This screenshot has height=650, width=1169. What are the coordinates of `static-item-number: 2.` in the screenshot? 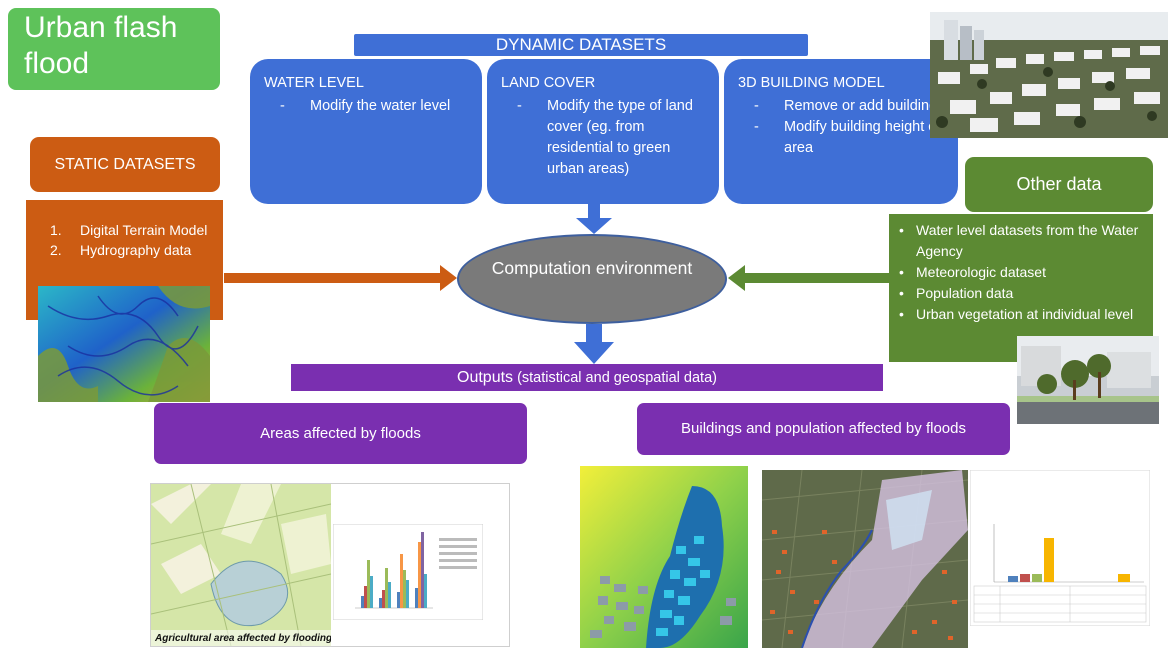 It's located at (56, 250).